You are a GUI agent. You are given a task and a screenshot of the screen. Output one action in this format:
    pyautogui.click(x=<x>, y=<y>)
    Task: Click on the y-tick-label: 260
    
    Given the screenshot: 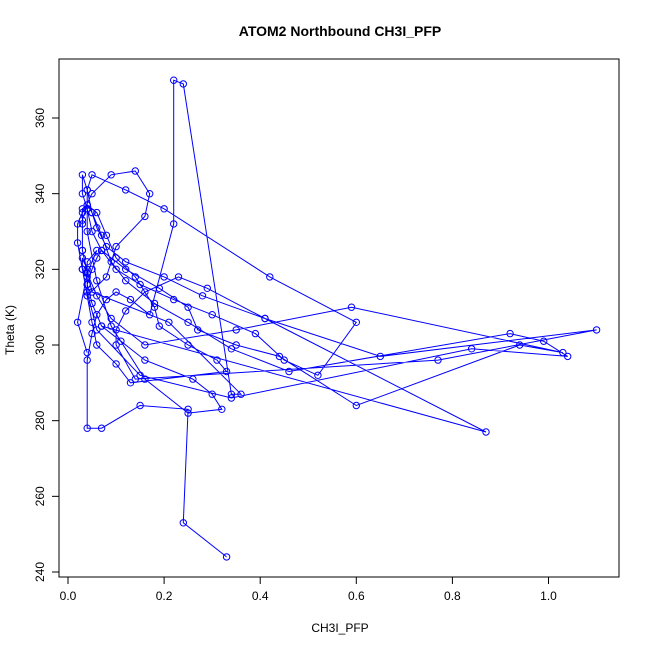 What is the action you would take?
    pyautogui.click(x=40, y=496)
    